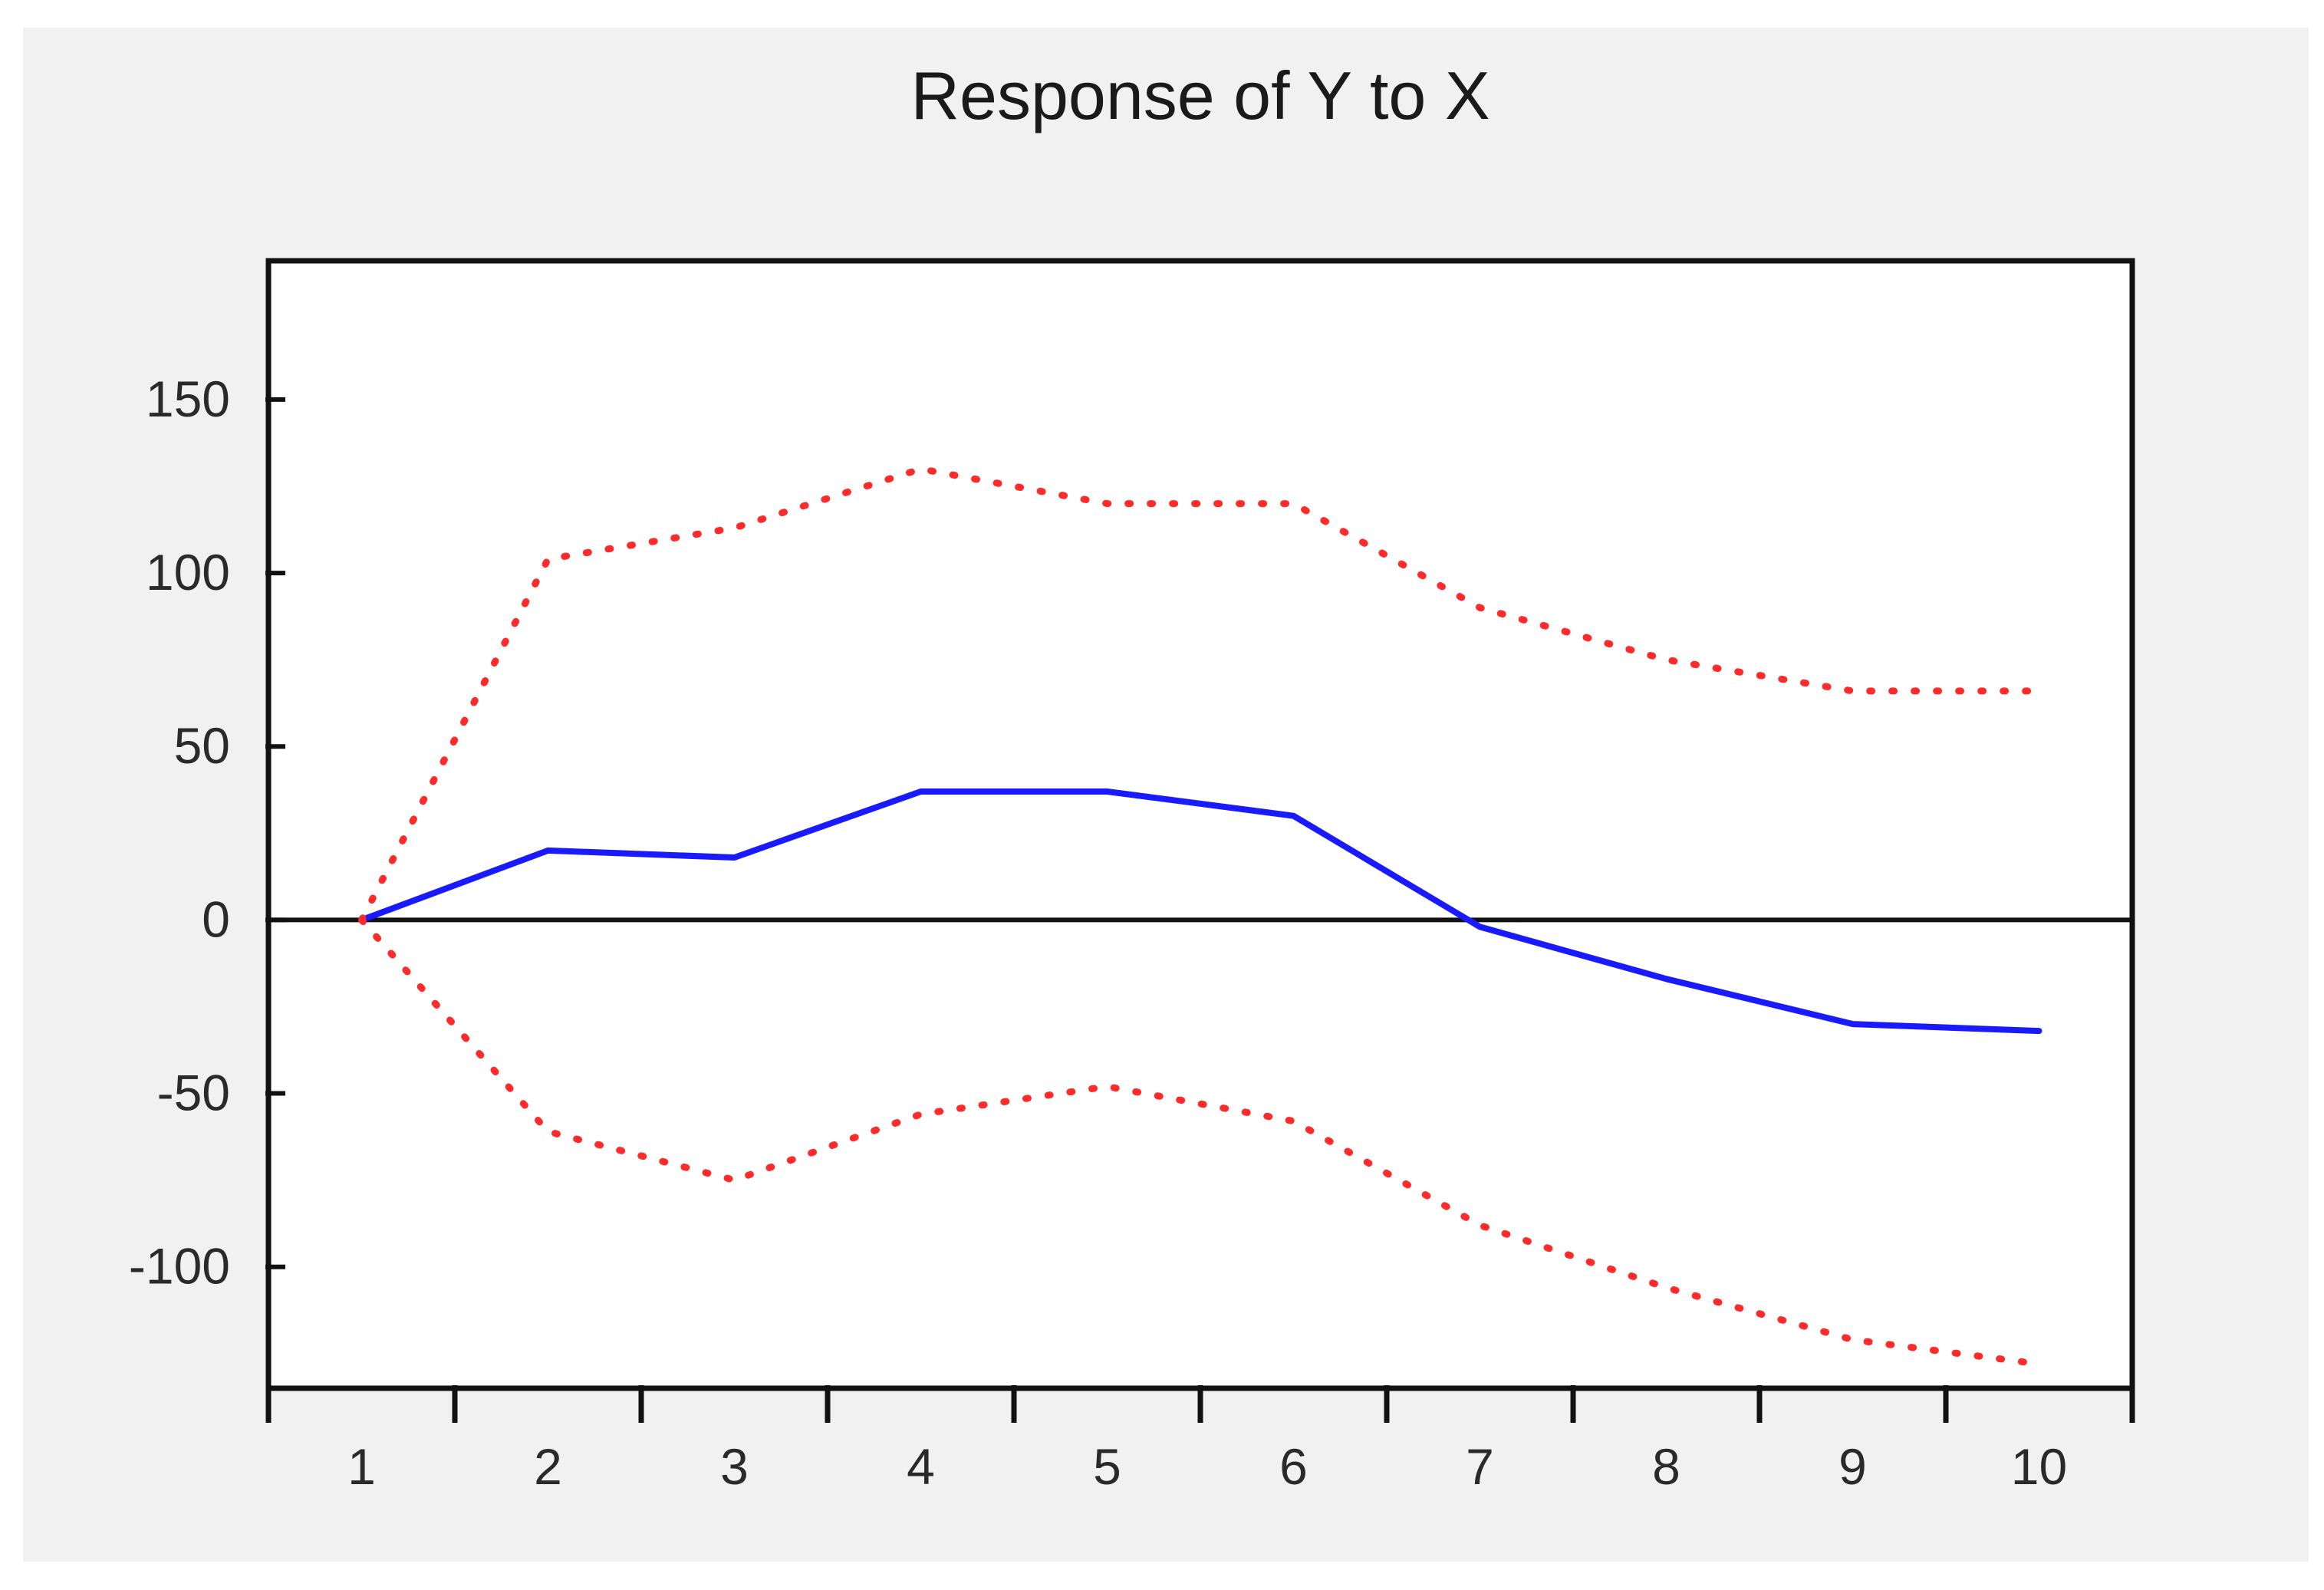 The width and height of the screenshot is (2324, 1590). What do you see at coordinates (1480, 1466) in the screenshot?
I see `x-tick-label: 7` at bounding box center [1480, 1466].